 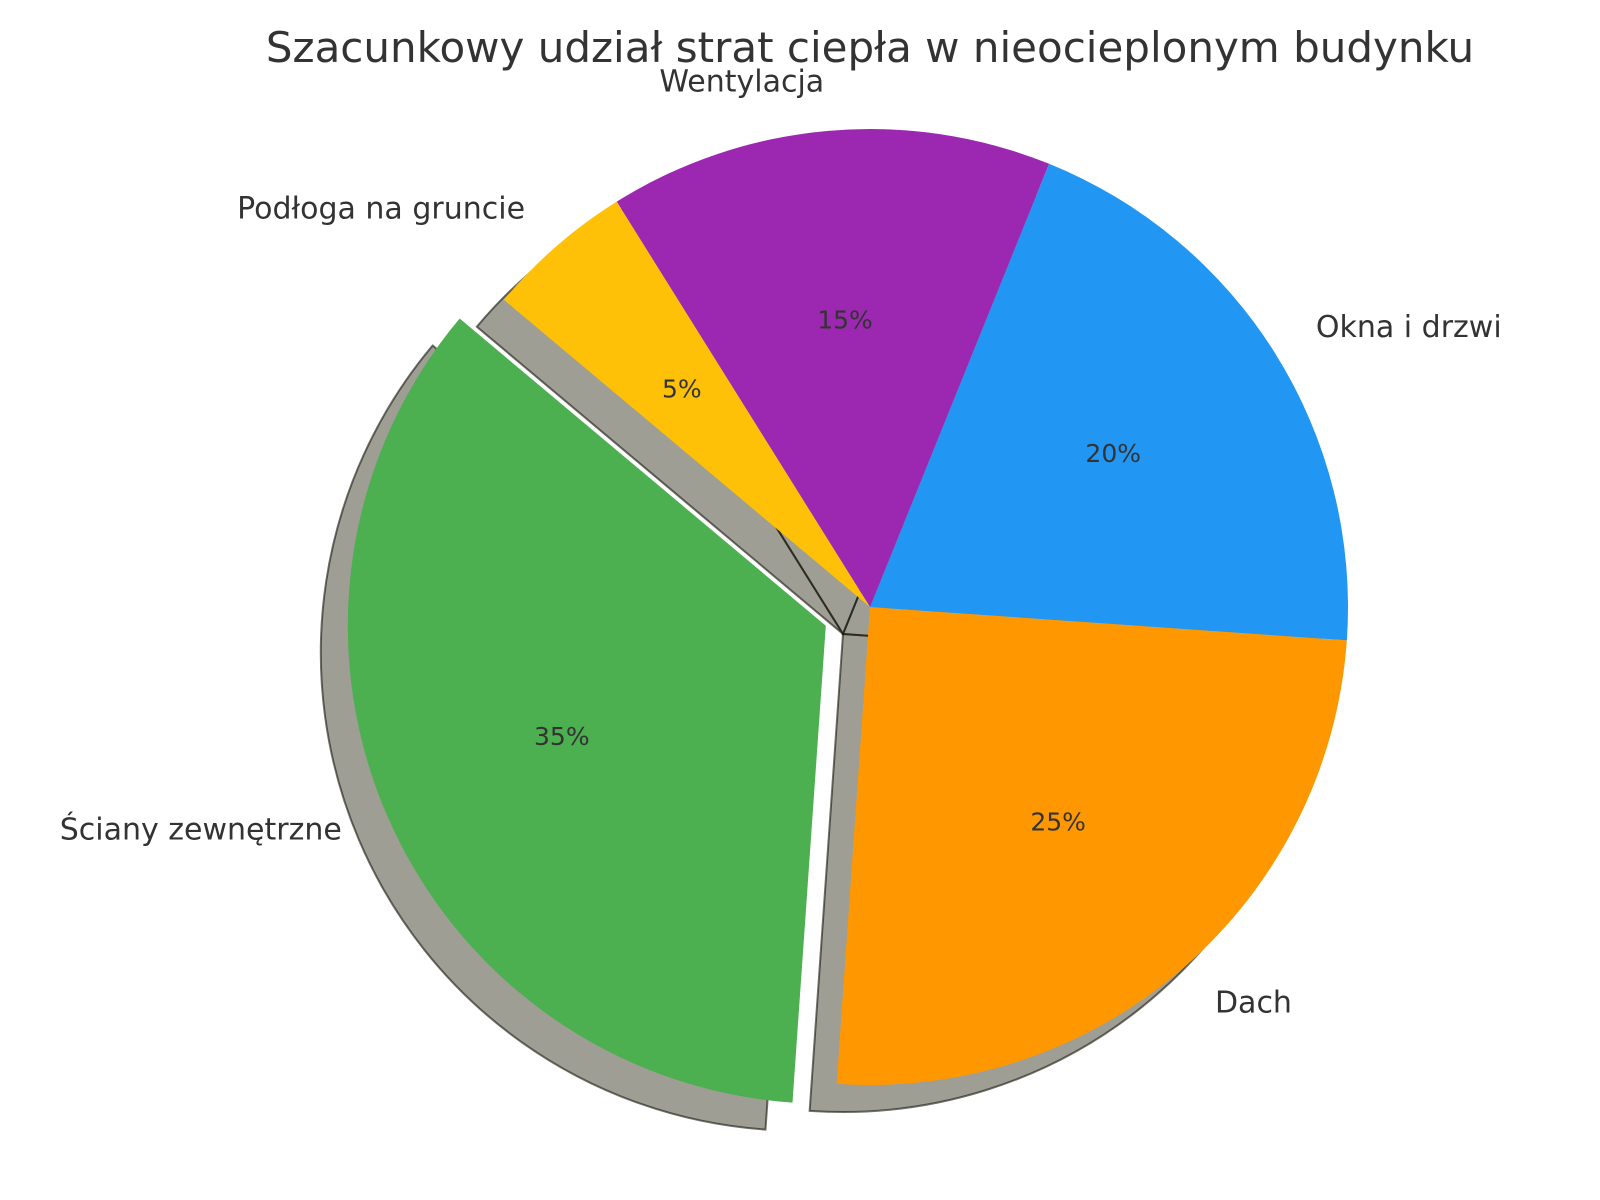 I want to click on slice-wentylacja, so click(x=833, y=367).